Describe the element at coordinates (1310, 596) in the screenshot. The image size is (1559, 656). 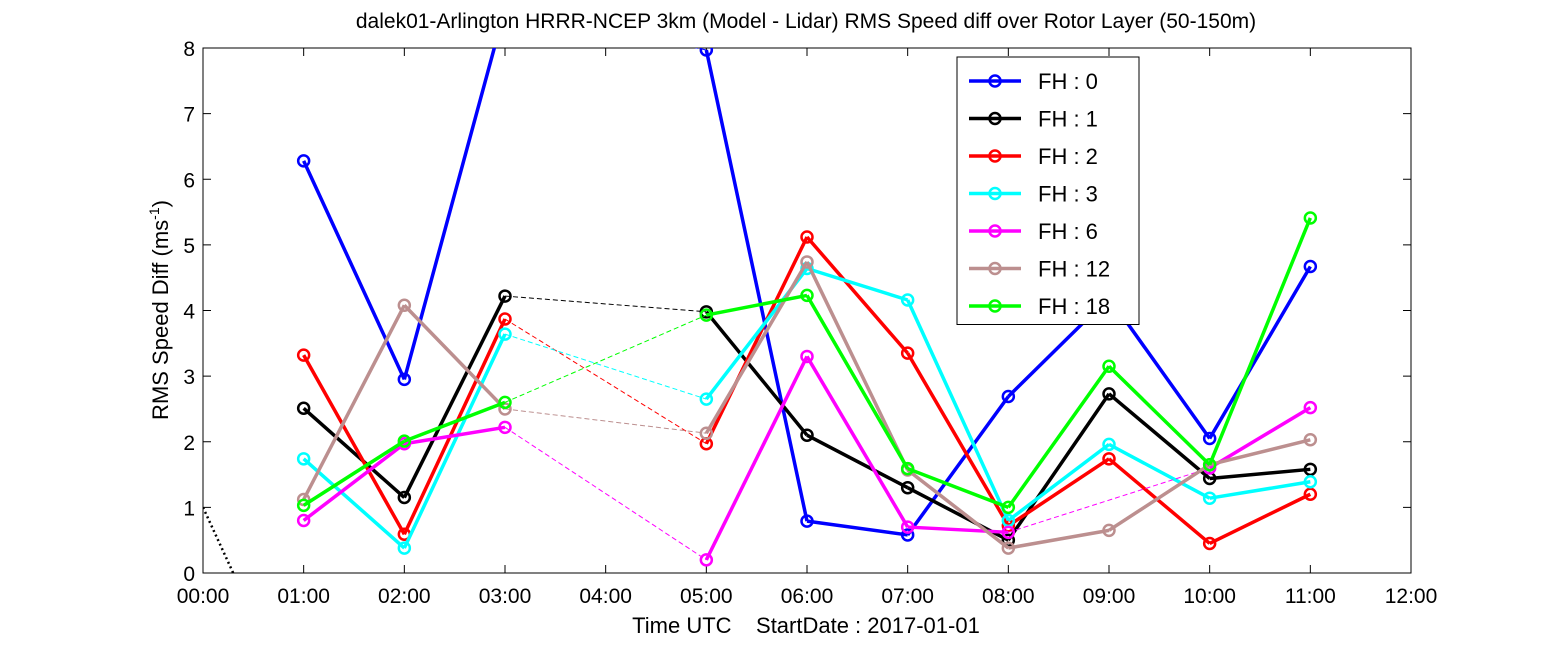
I see `x-tick-label: 11:00` at that location.